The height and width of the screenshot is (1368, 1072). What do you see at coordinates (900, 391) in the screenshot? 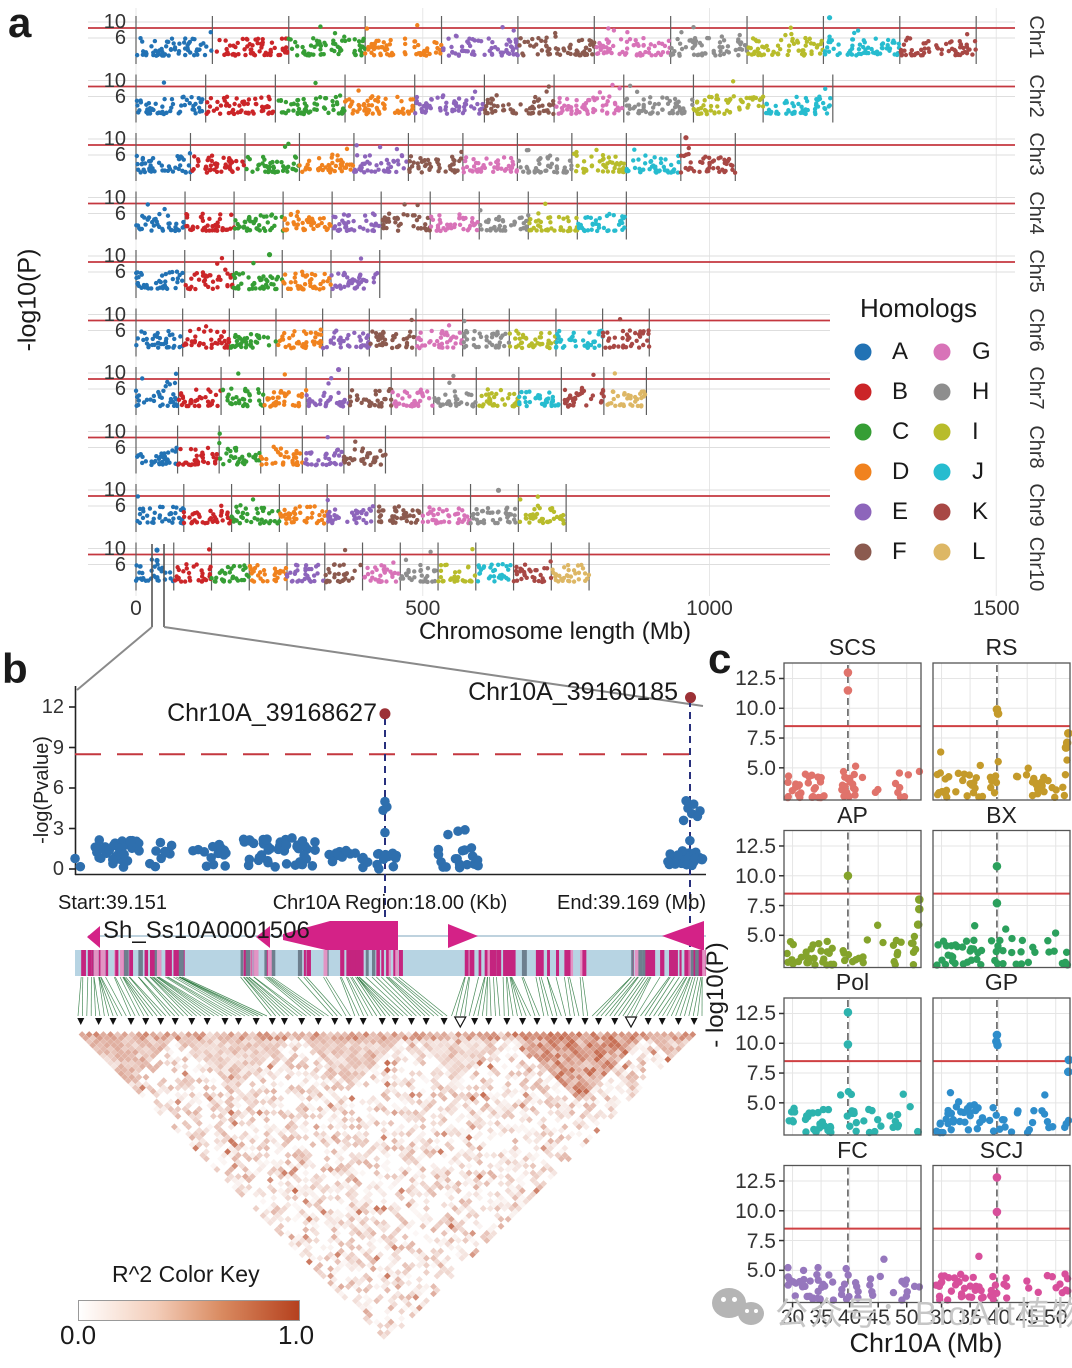
I see `legend-item-B: B` at bounding box center [900, 391].